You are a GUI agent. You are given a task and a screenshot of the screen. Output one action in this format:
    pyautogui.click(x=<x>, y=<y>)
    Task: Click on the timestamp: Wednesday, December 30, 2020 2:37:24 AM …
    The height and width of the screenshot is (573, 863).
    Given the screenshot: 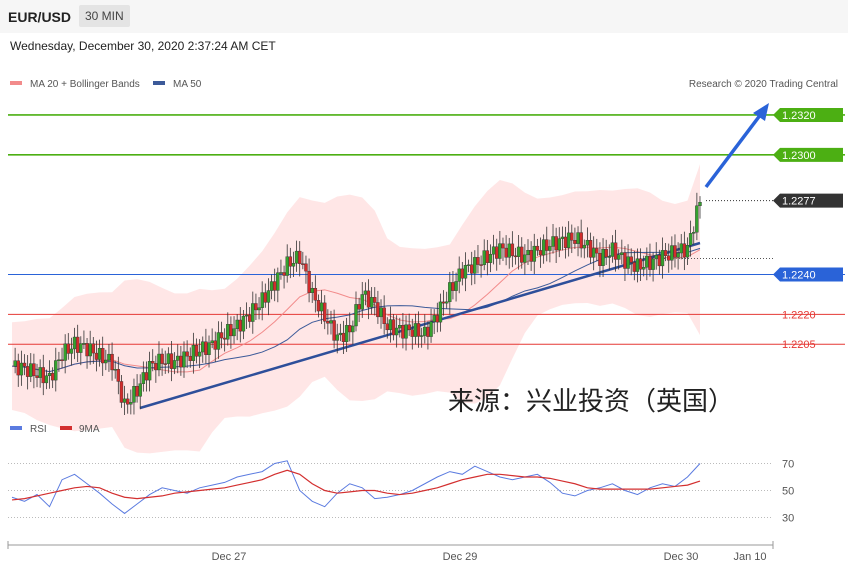 What is the action you would take?
    pyautogui.click(x=143, y=46)
    